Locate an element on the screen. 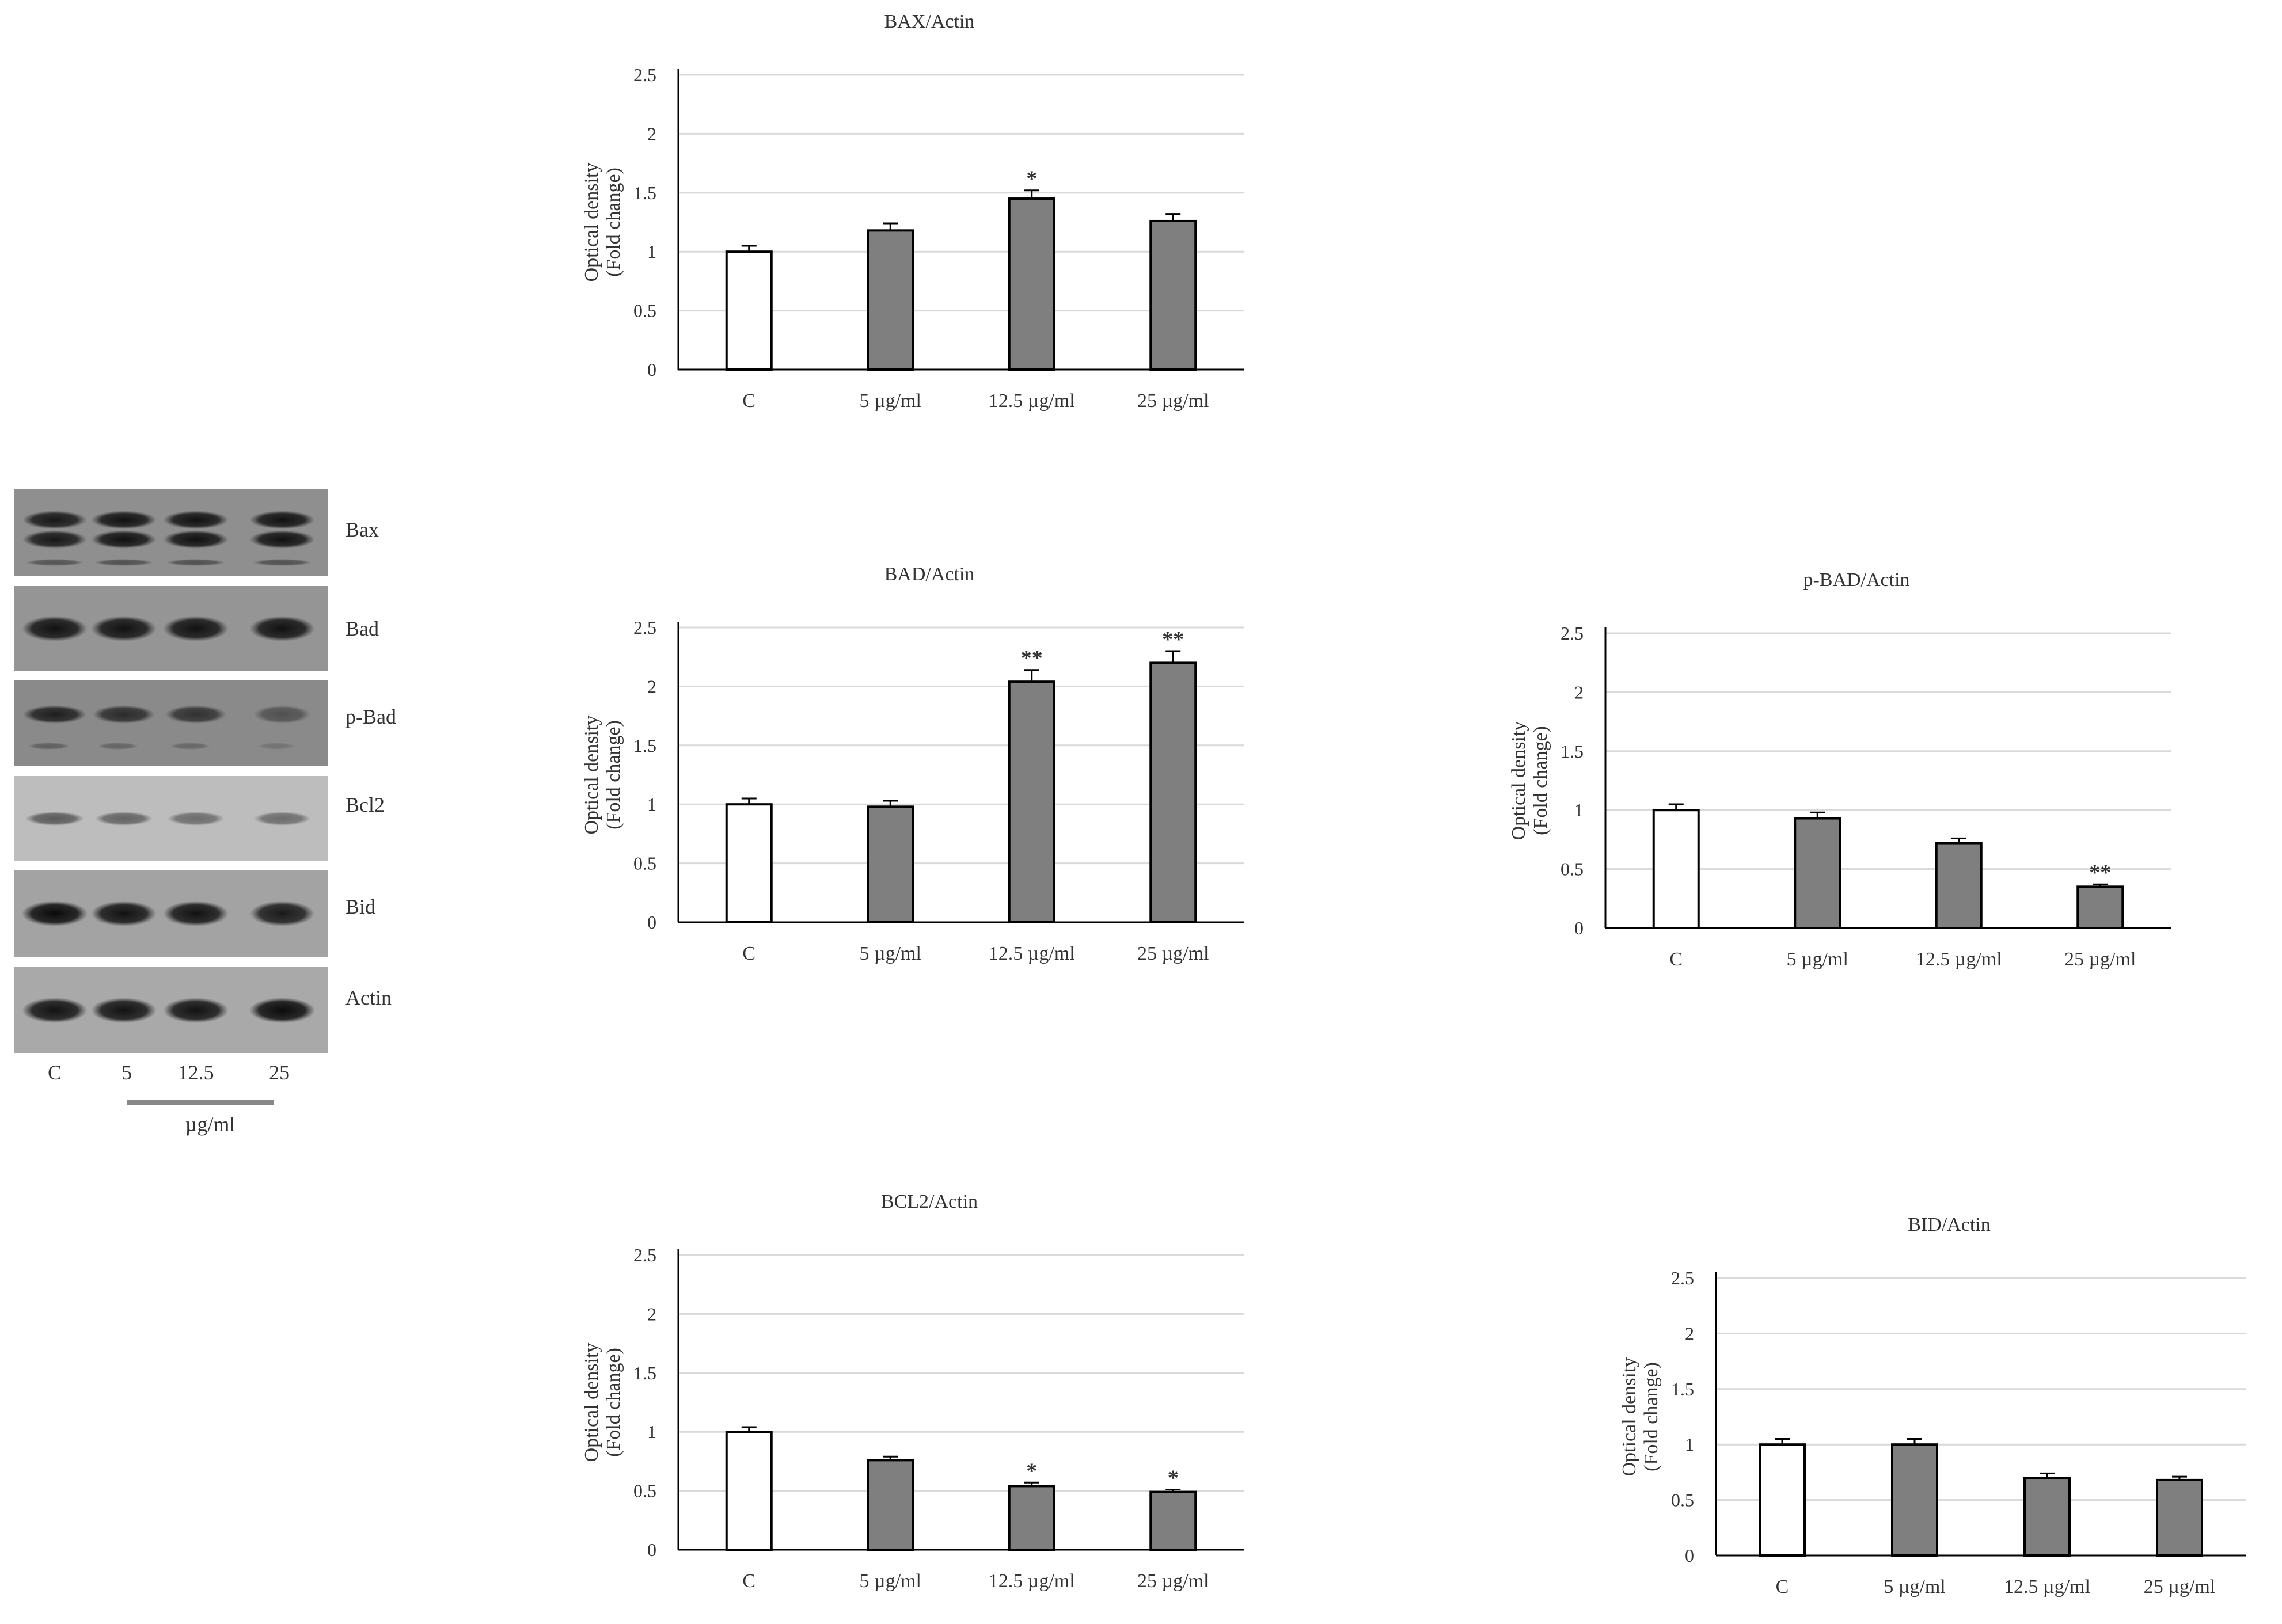  chart-title: BAX/Actin is located at coordinates (929, 21).